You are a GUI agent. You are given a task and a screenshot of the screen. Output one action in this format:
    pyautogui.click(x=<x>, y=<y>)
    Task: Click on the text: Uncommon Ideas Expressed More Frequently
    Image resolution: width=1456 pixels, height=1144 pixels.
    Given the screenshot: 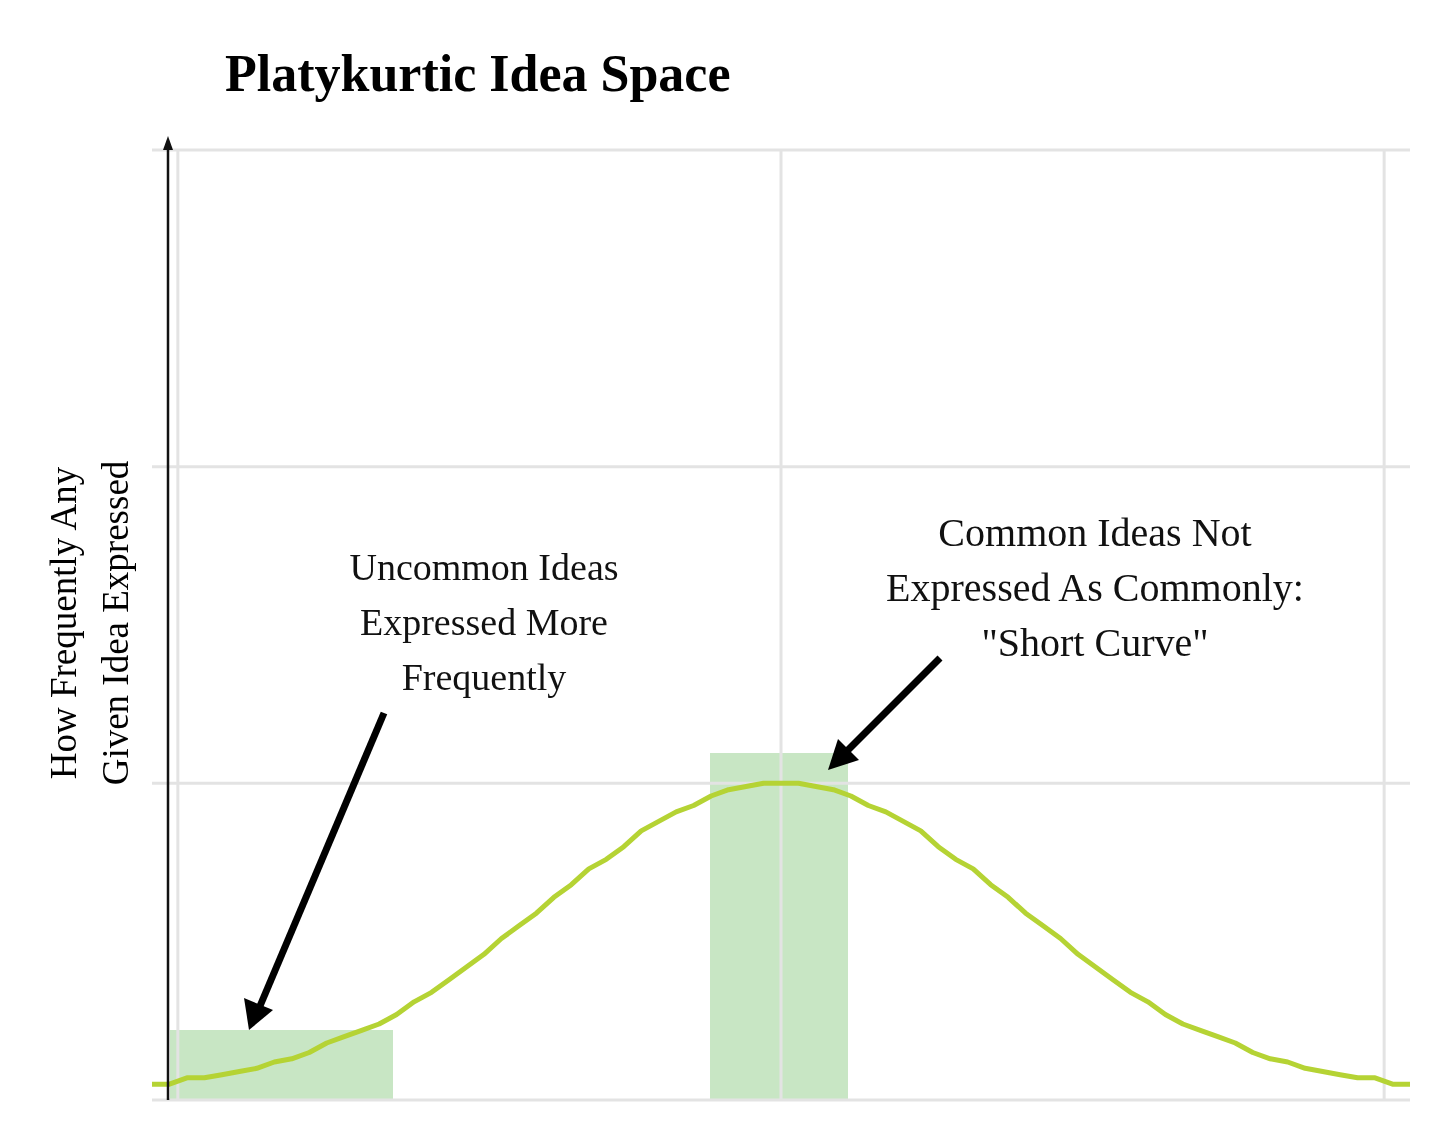 What is the action you would take?
    pyautogui.click(x=484, y=622)
    